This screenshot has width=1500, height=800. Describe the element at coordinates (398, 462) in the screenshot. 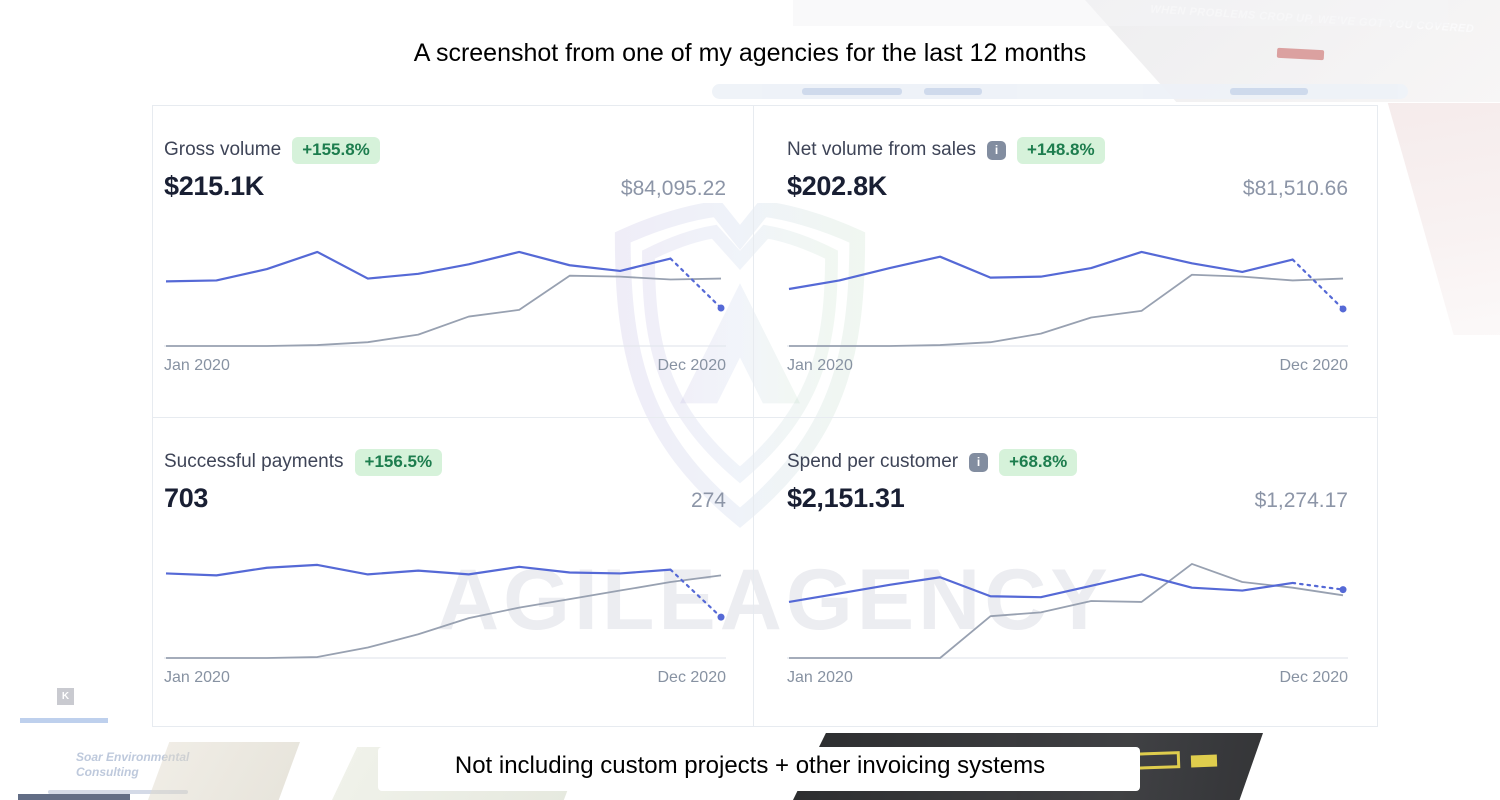

I see `growth-badge: +156.5%` at that location.